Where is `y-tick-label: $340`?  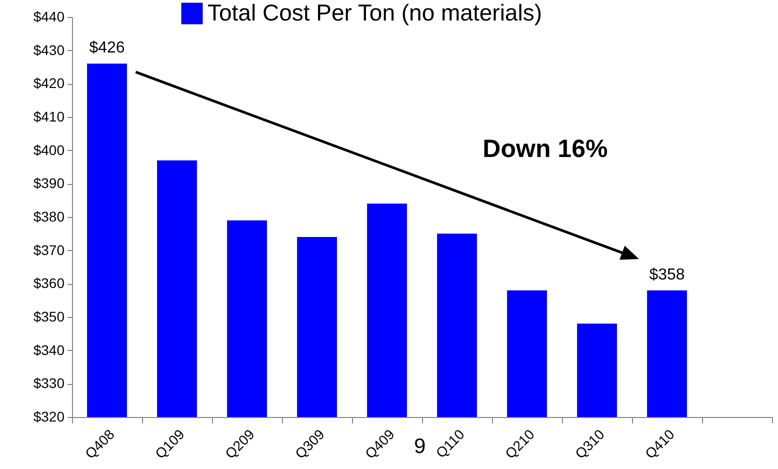 y-tick-label: $340 is located at coordinates (49, 350).